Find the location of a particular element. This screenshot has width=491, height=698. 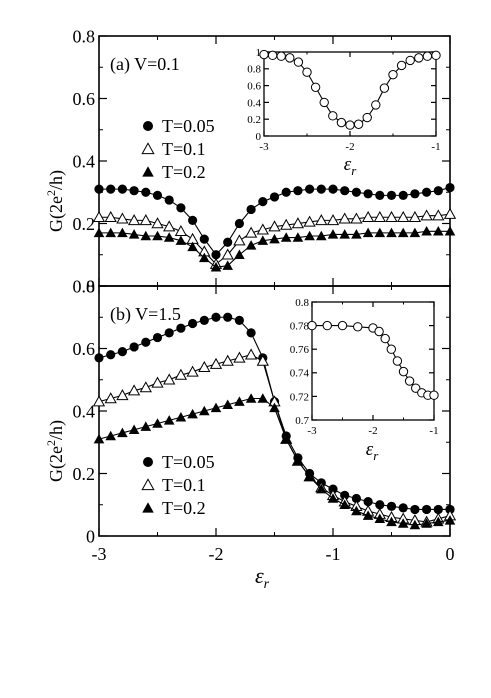

y-tick-label: 0.6 is located at coordinates (254, 86).